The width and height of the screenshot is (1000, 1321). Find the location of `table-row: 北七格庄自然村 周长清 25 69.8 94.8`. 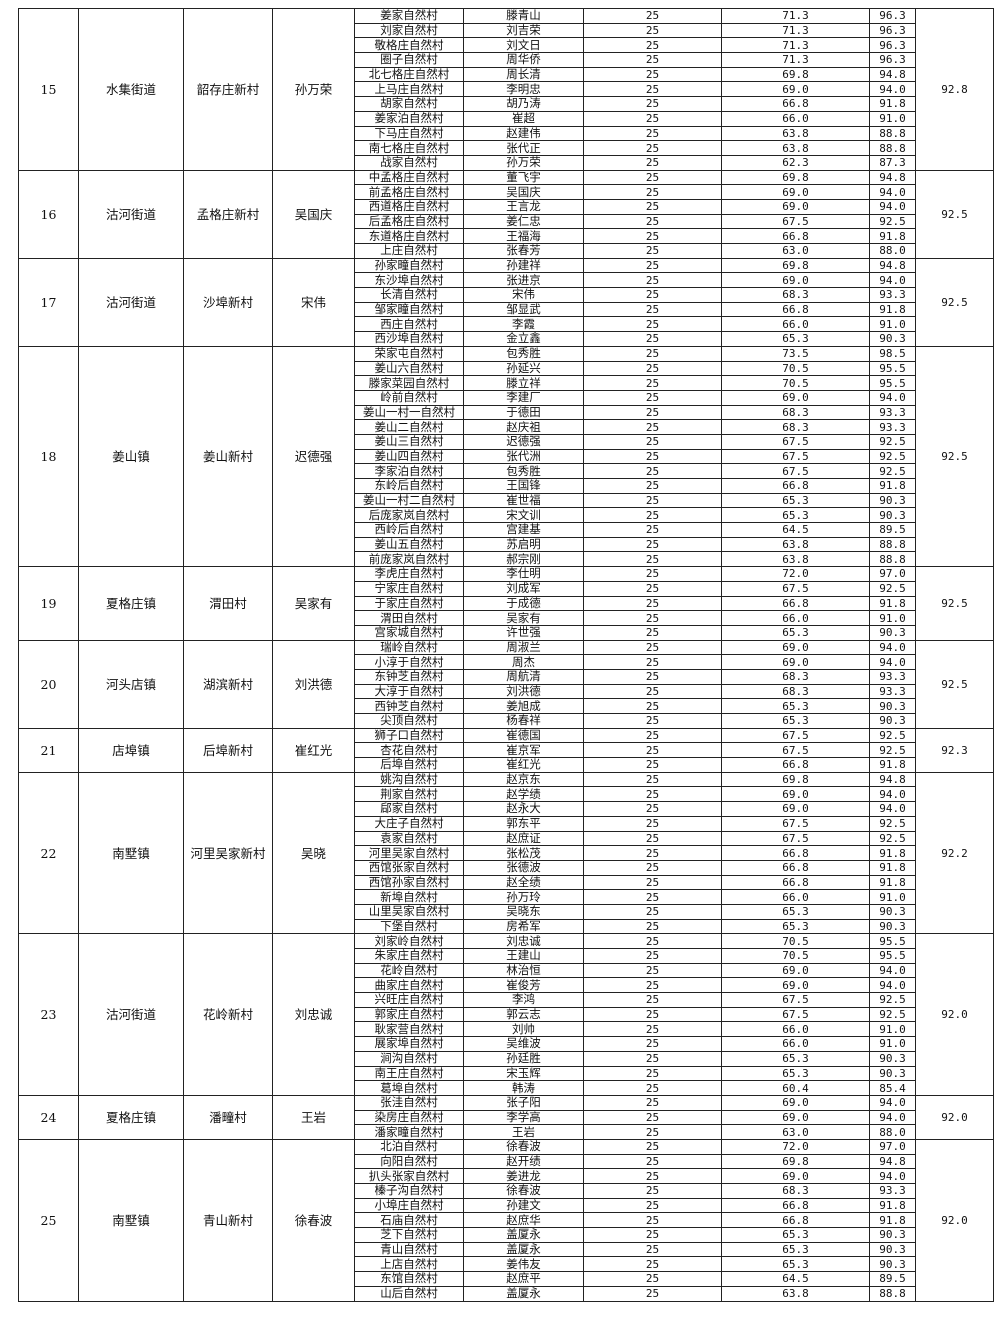

table-row: 北七格庄自然村 周长清 25 69.8 94.8 is located at coordinates (506, 74).